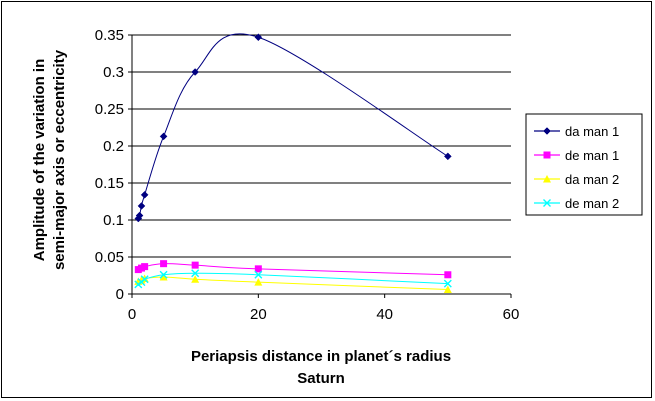 Image resolution: width=655 pixels, height=401 pixels. Describe the element at coordinates (132, 314) in the screenshot. I see `x-tick-label: 0` at that location.